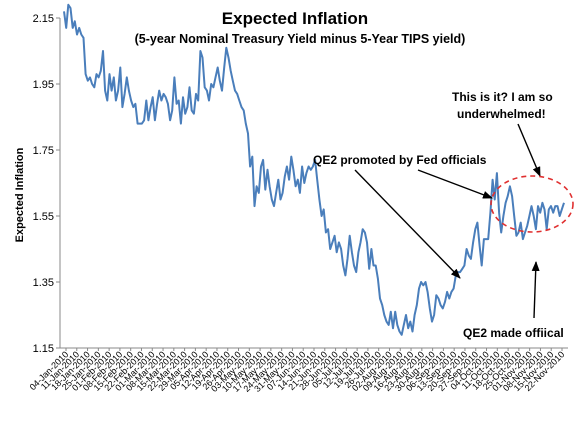 The image size is (580, 425). Describe the element at coordinates (529, 150) in the screenshot. I see `arrow-underwhelmed` at that location.